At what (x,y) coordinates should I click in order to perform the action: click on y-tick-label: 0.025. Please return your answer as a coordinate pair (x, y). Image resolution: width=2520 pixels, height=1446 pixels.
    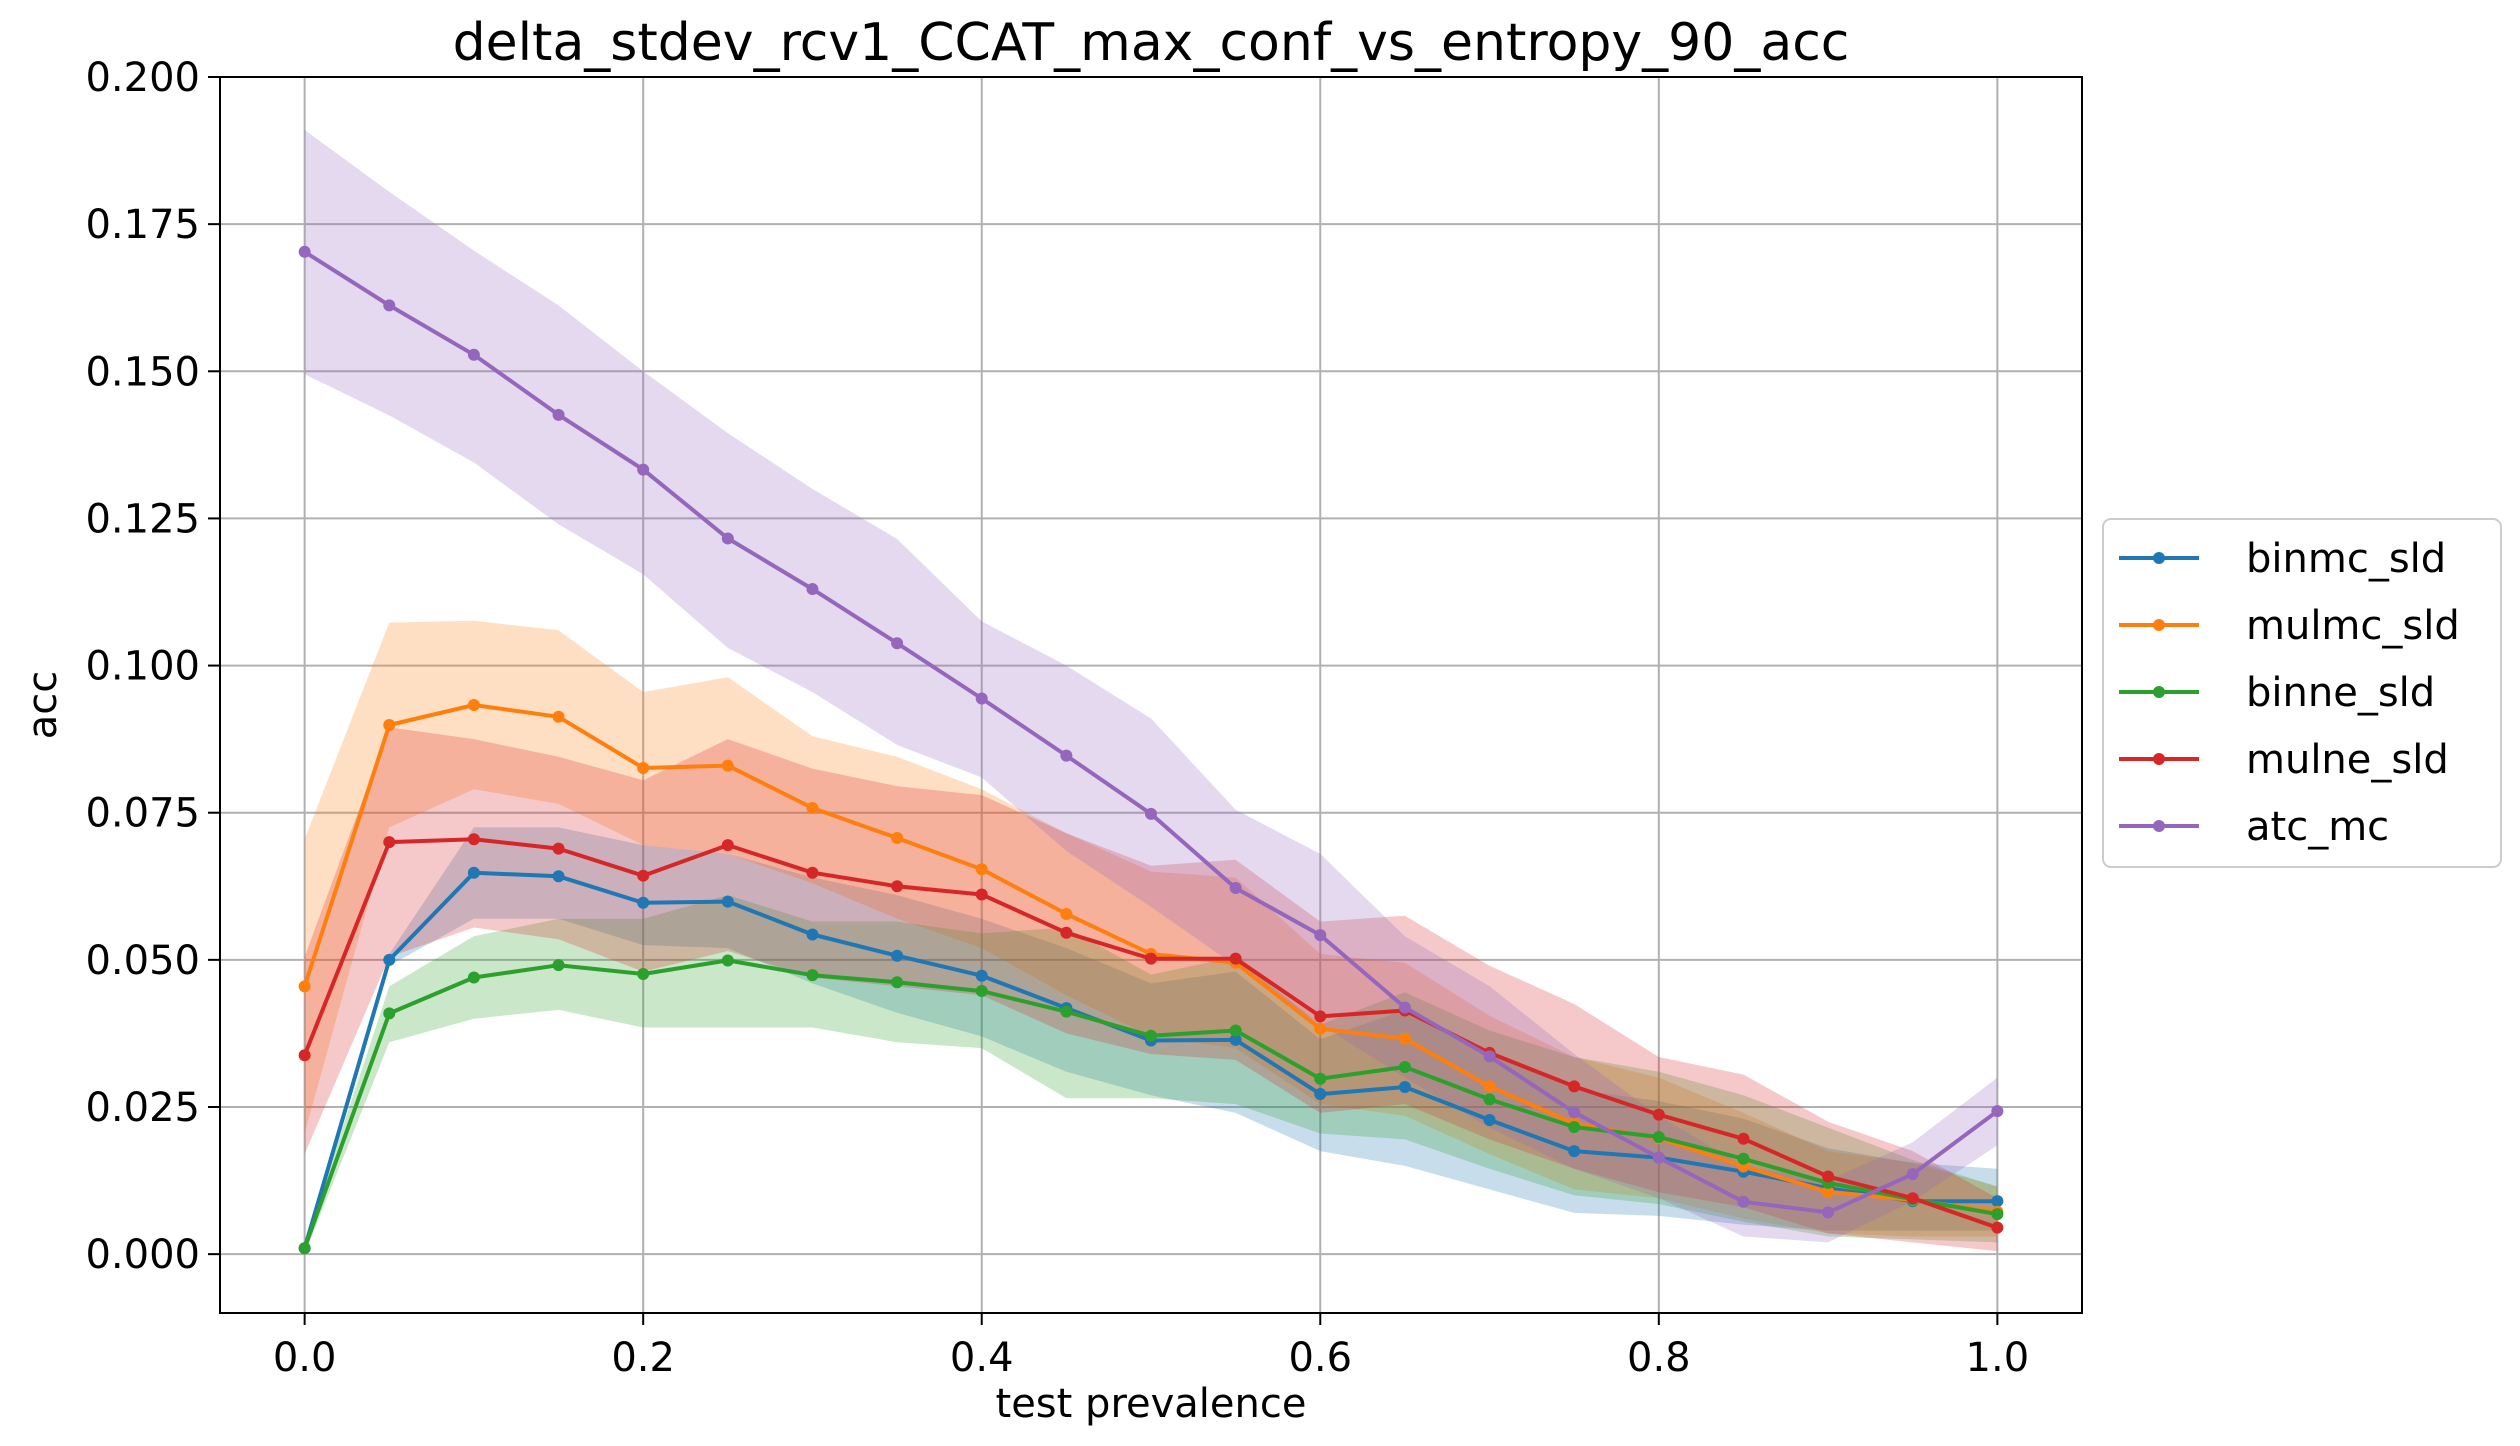
    Looking at the image, I should click on (142, 1108).